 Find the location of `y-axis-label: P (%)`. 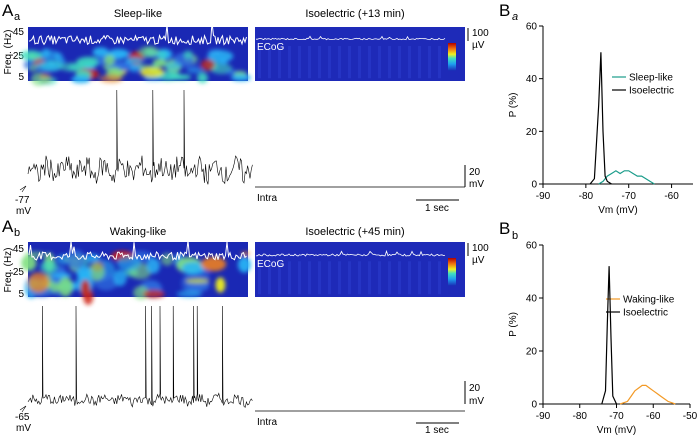

y-axis-label: P (%) is located at coordinates (513, 324).